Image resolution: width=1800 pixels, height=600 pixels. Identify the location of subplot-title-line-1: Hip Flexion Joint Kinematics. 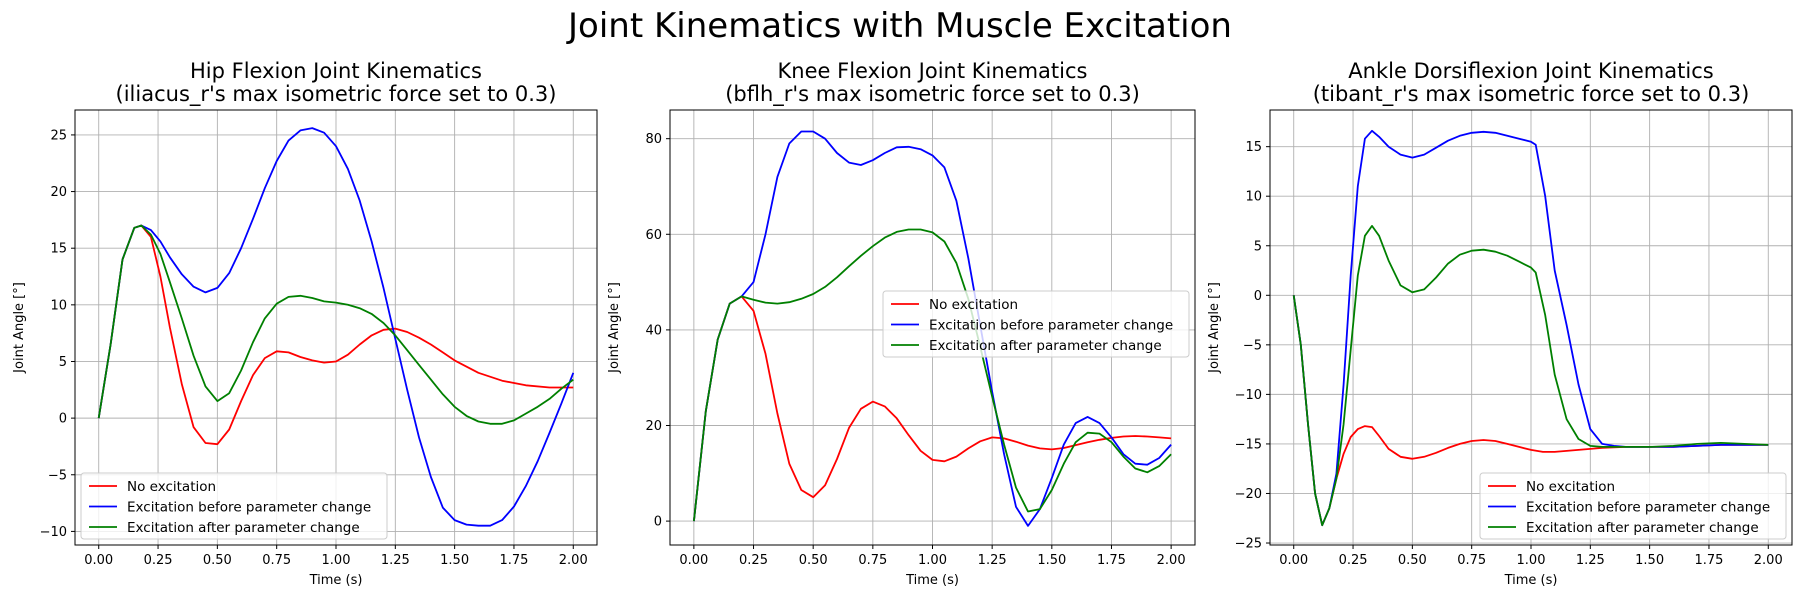
(336, 71).